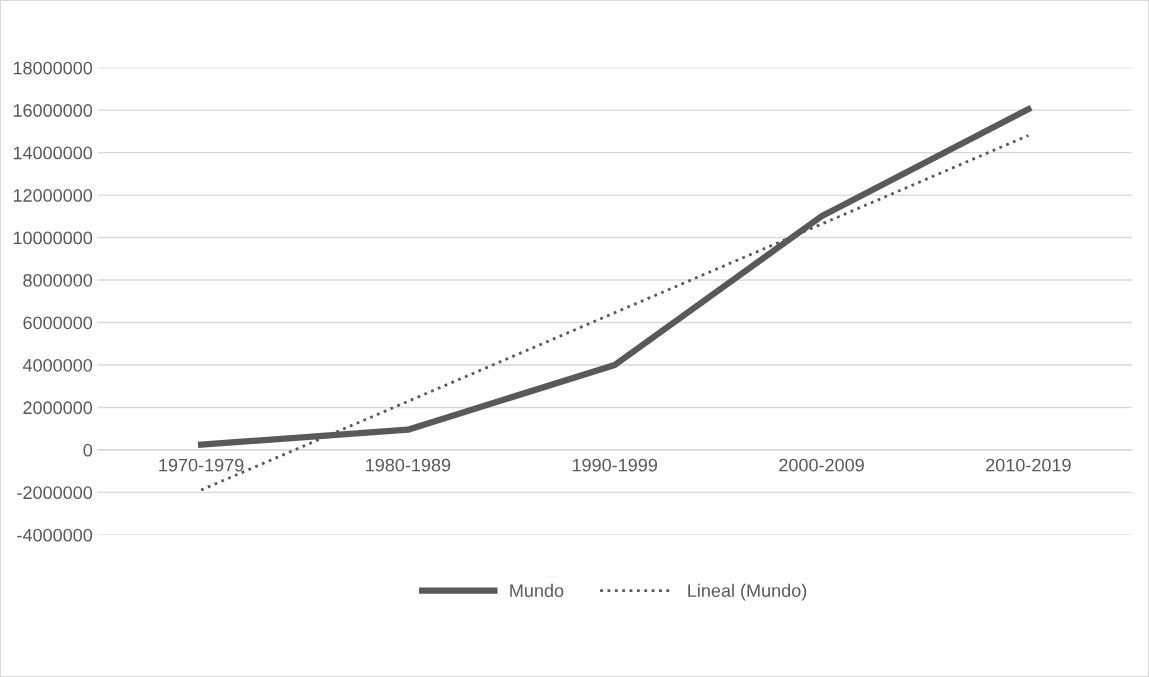 Image resolution: width=1149 pixels, height=677 pixels. What do you see at coordinates (408, 465) in the screenshot?
I see `x-tick-label: 1980-1989` at bounding box center [408, 465].